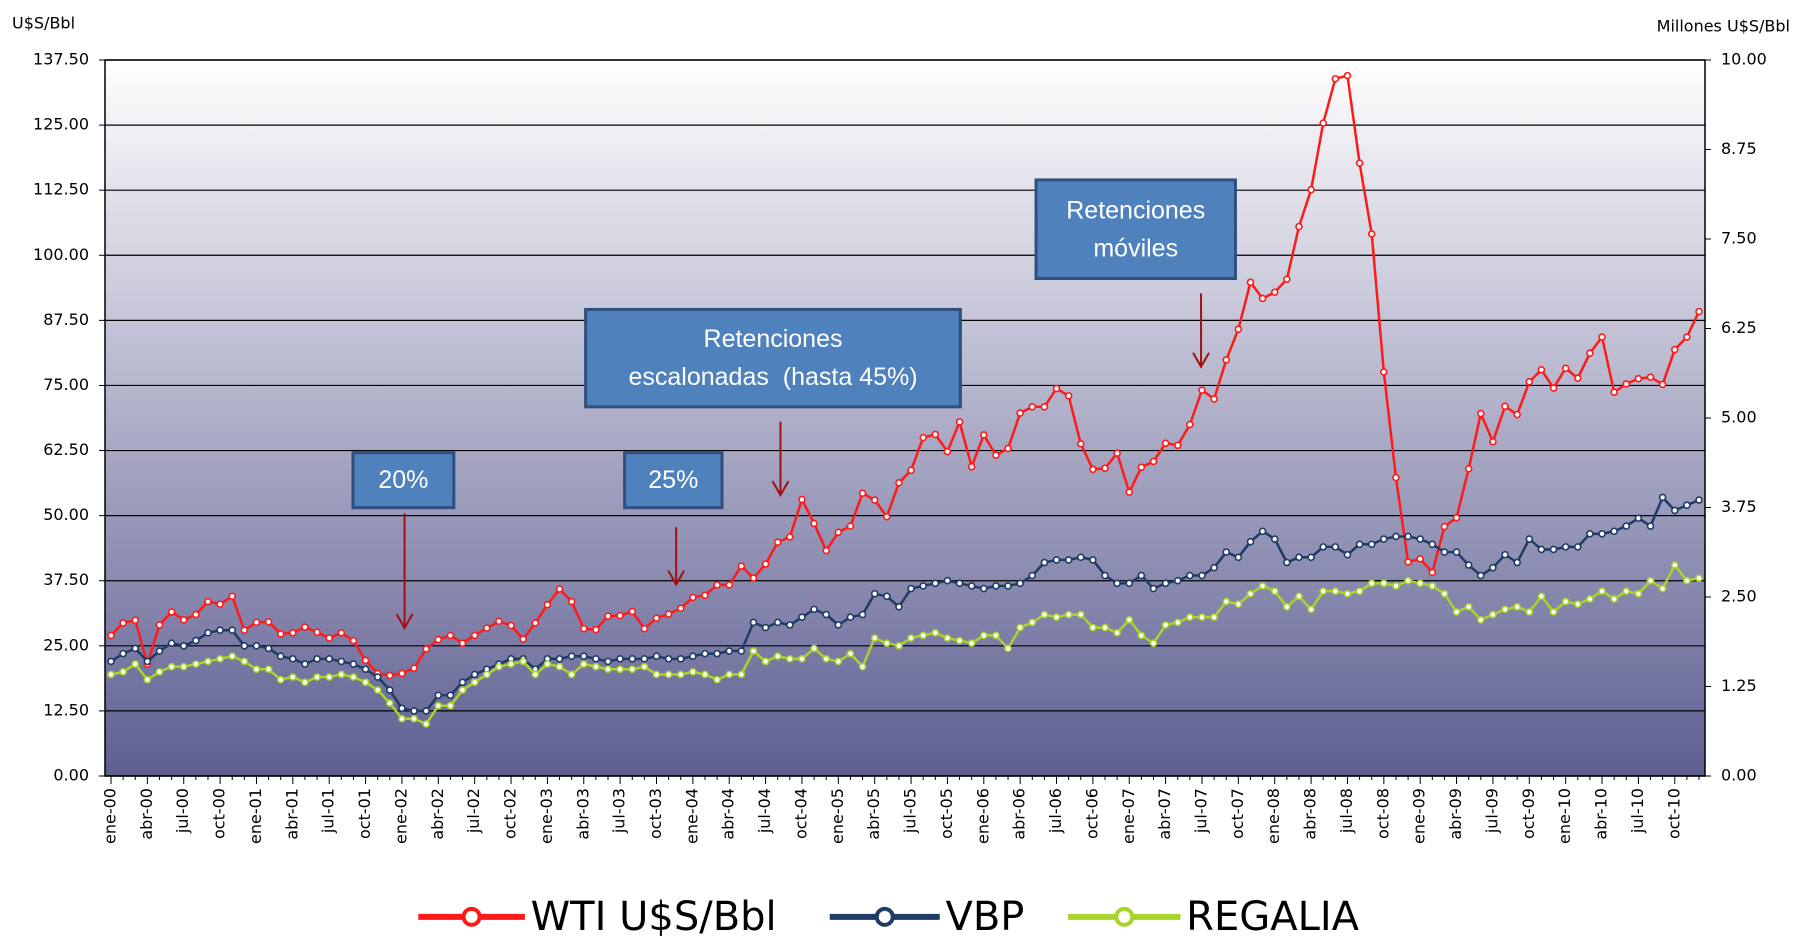  What do you see at coordinates (1739, 775) in the screenshot?
I see `y2-tick-label: 0.00` at bounding box center [1739, 775].